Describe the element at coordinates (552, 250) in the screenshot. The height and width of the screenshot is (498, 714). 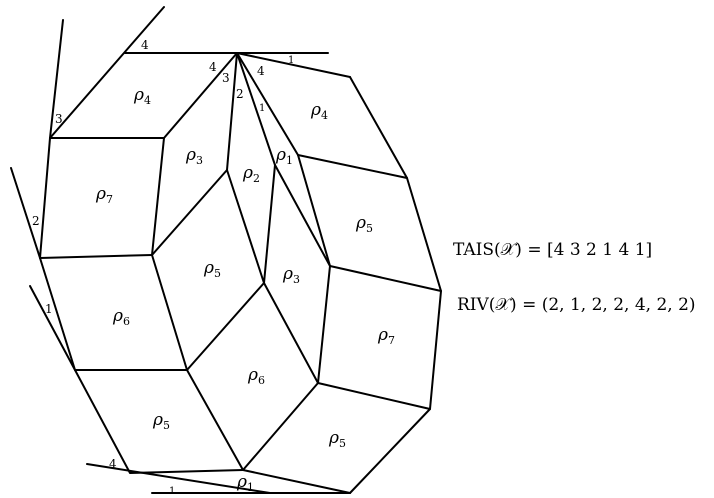
I see `tais-formula: TAIS(𝒳) = [4 3 2 1 4 1]` at that location.